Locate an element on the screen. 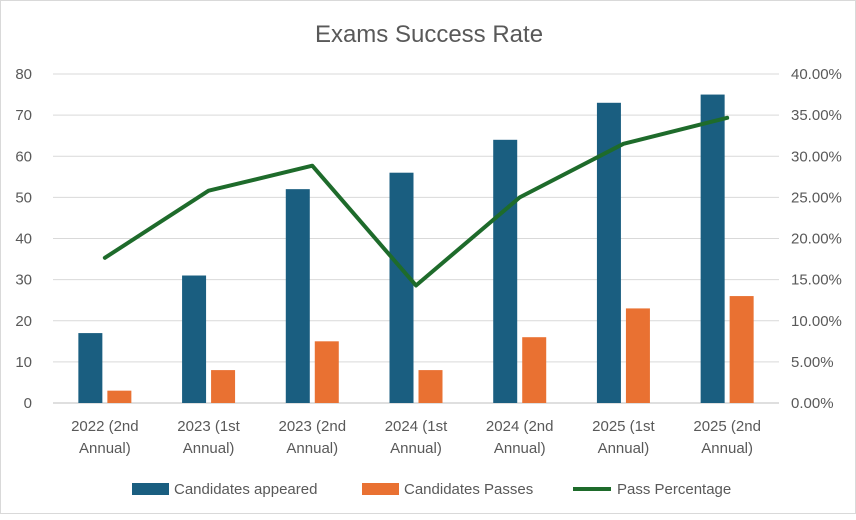 This screenshot has height=520, width=856. y-left-tick-label: 50 is located at coordinates (23, 197).